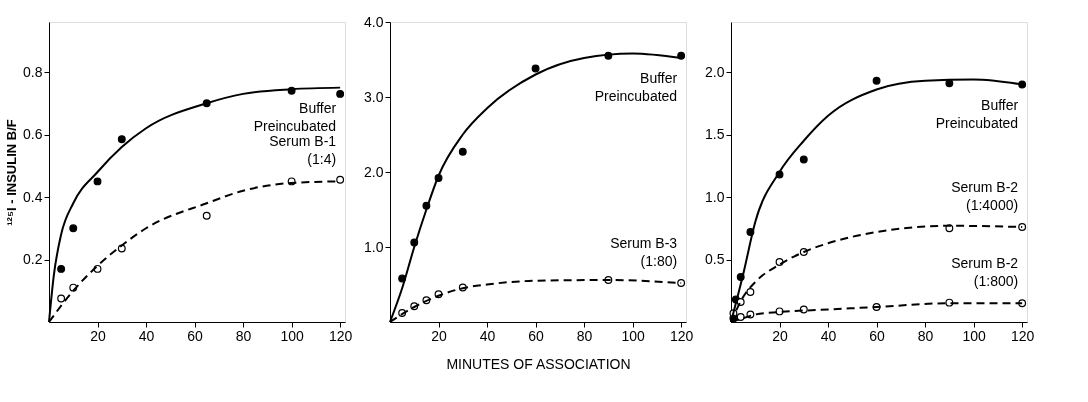 The height and width of the screenshot is (402, 1088). What do you see at coordinates (374, 96) in the screenshot?
I see `y-tick-label: 3.0` at bounding box center [374, 96].